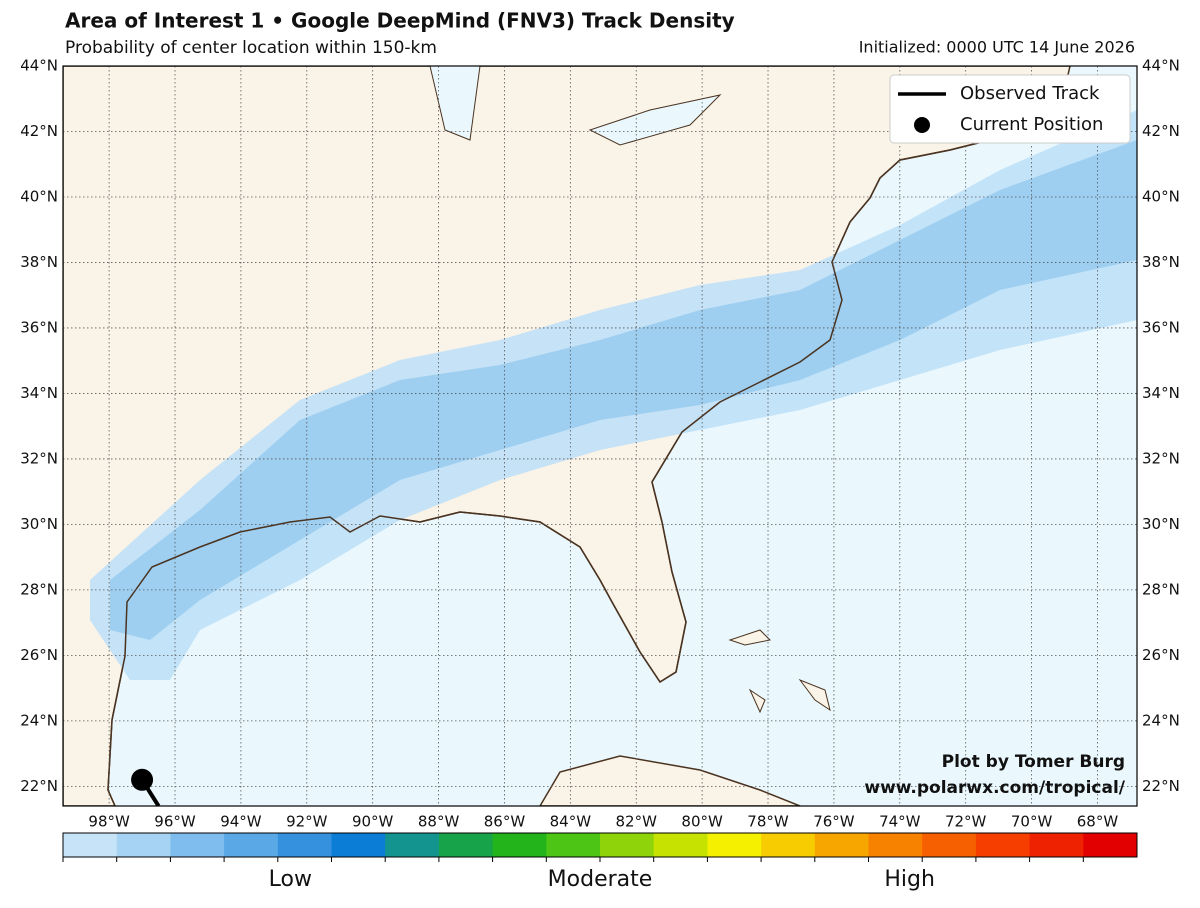  Describe the element at coordinates (1032, 822) in the screenshot. I see `lon-label: 70°W` at that location.